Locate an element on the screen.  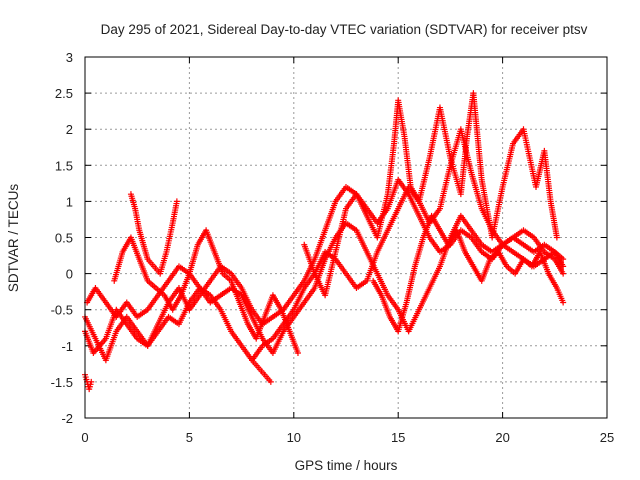
y-tick-label: 2.5 is located at coordinates (64, 93).